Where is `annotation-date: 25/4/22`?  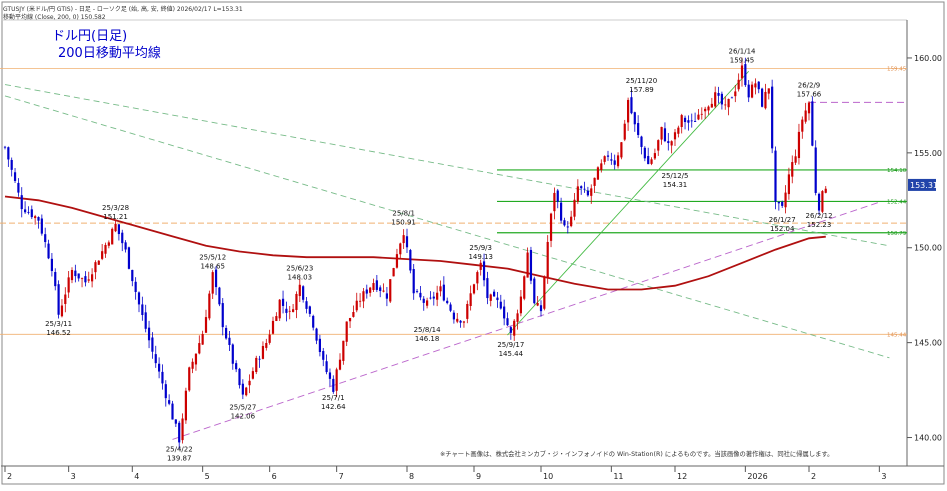
annotation-date: 25/4/22 is located at coordinates (179, 449).